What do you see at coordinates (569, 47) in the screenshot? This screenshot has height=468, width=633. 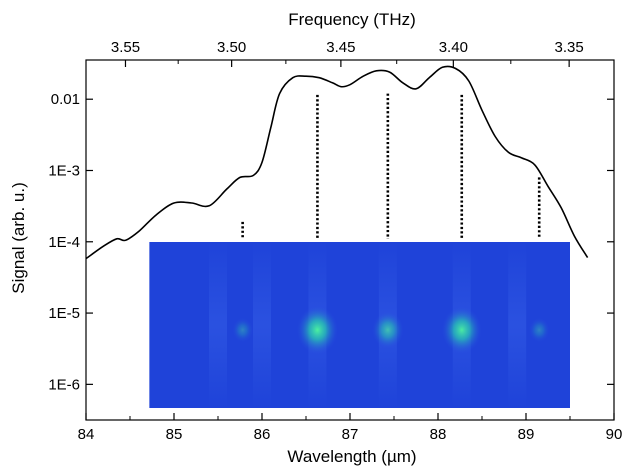 I see `x2-tick-label: 3.35` at bounding box center [569, 47].